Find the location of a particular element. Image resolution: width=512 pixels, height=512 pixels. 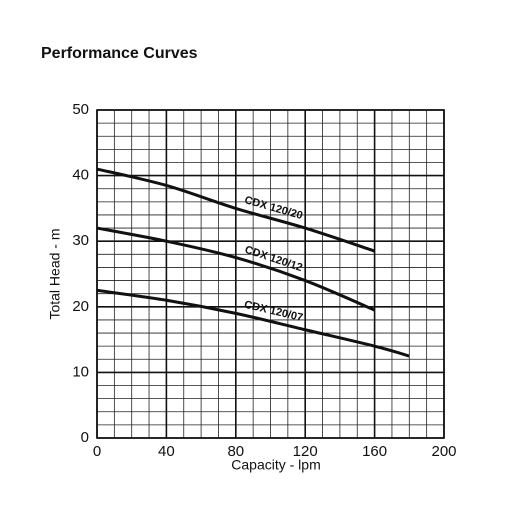

x-tick-label: 0 is located at coordinates (97, 451).